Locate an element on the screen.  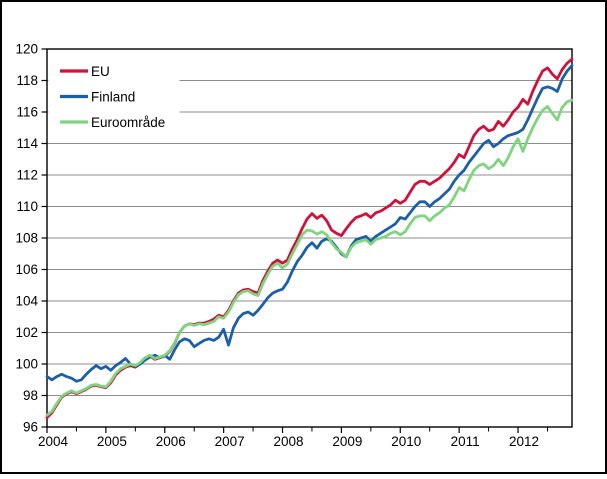
x-axis: 2004 2005 2006 2007 2008 2009 2010 2011 2012 is located at coordinates (293, 438).